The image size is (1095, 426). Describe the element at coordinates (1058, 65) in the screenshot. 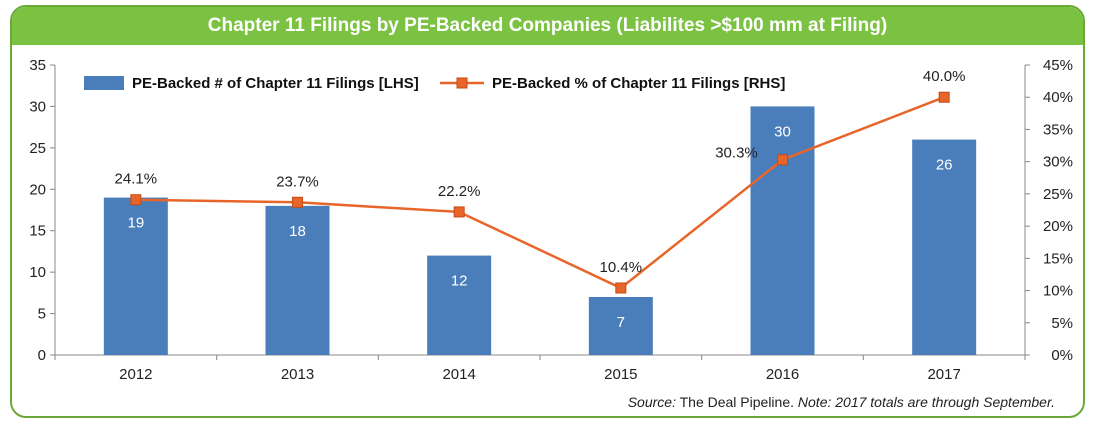

I see `right-tick-label: 45%` at that location.